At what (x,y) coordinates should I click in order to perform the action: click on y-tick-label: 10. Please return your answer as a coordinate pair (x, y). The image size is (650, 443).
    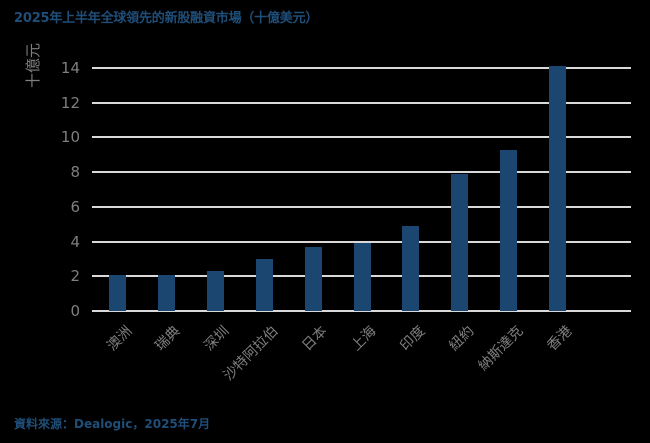
    Looking at the image, I should click on (70, 137).